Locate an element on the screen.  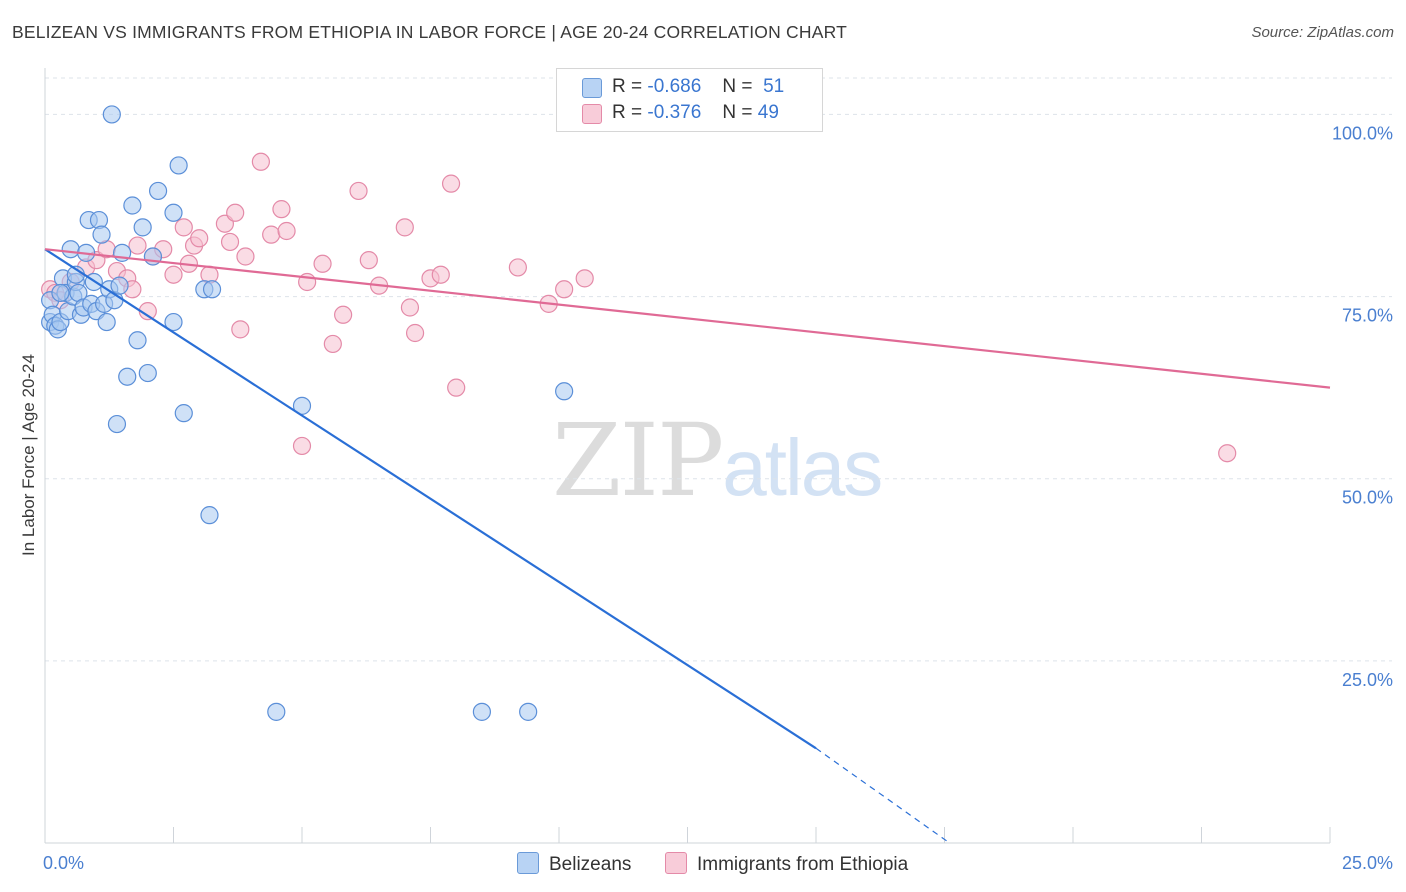
bottom-legend-label: Immigrants from Ethiopia is located at coordinates (803, 864).